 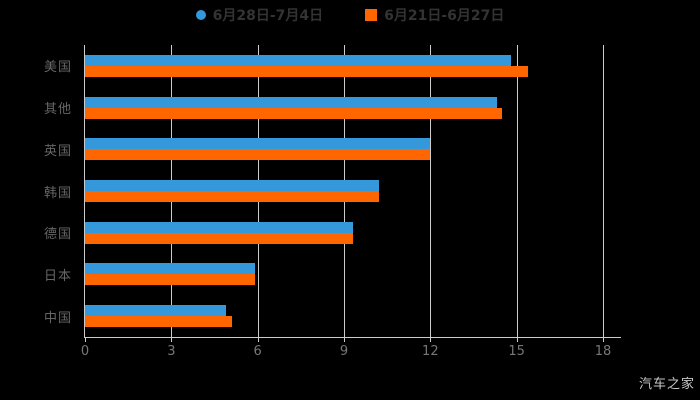 I want to click on x-tick-label: 6, so click(x=257, y=351).